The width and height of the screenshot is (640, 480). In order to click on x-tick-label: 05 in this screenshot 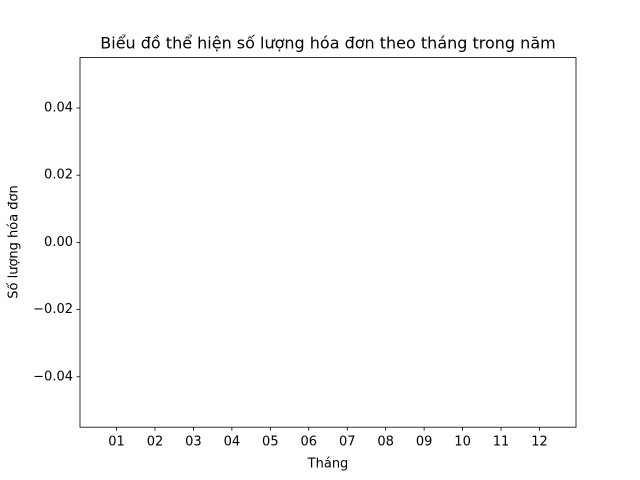, I will do `click(270, 442)`.